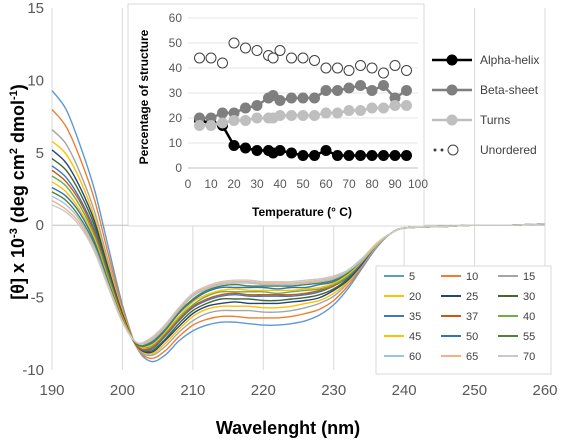 The width and height of the screenshot is (561, 440). What do you see at coordinates (14, 151) in the screenshot?
I see `y-title-sup-2: 2` at bounding box center [14, 151].